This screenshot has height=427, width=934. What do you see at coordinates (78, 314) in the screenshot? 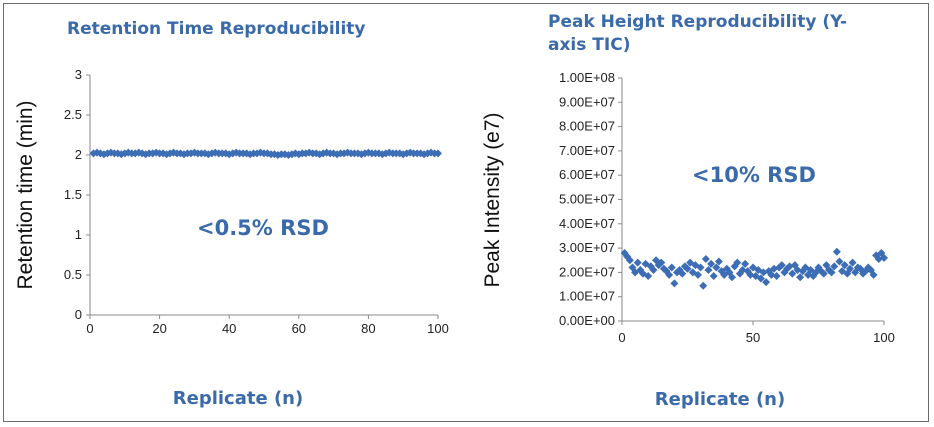
I see `chart1-y-tick-label: 0` at bounding box center [78, 314].